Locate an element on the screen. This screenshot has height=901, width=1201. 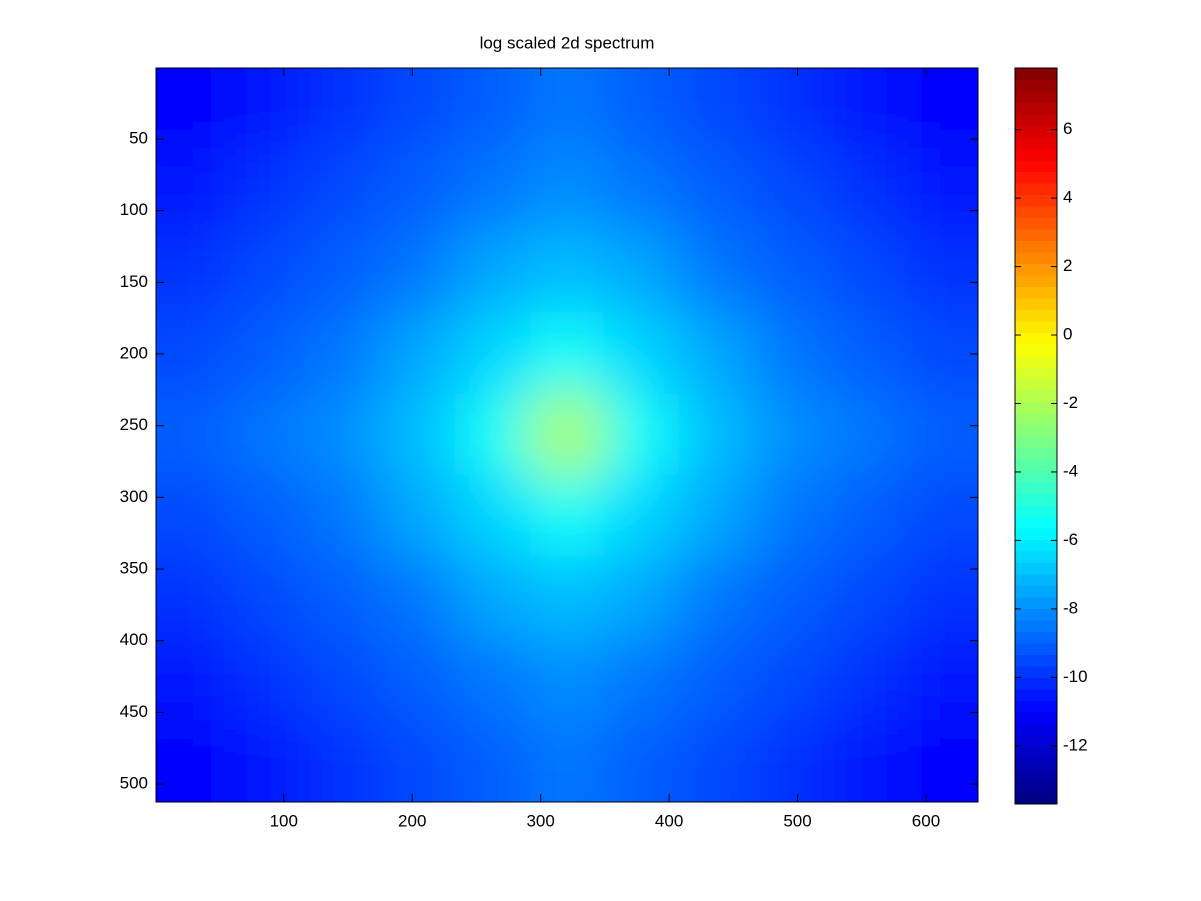
x-tick-label: 400 is located at coordinates (669, 820).